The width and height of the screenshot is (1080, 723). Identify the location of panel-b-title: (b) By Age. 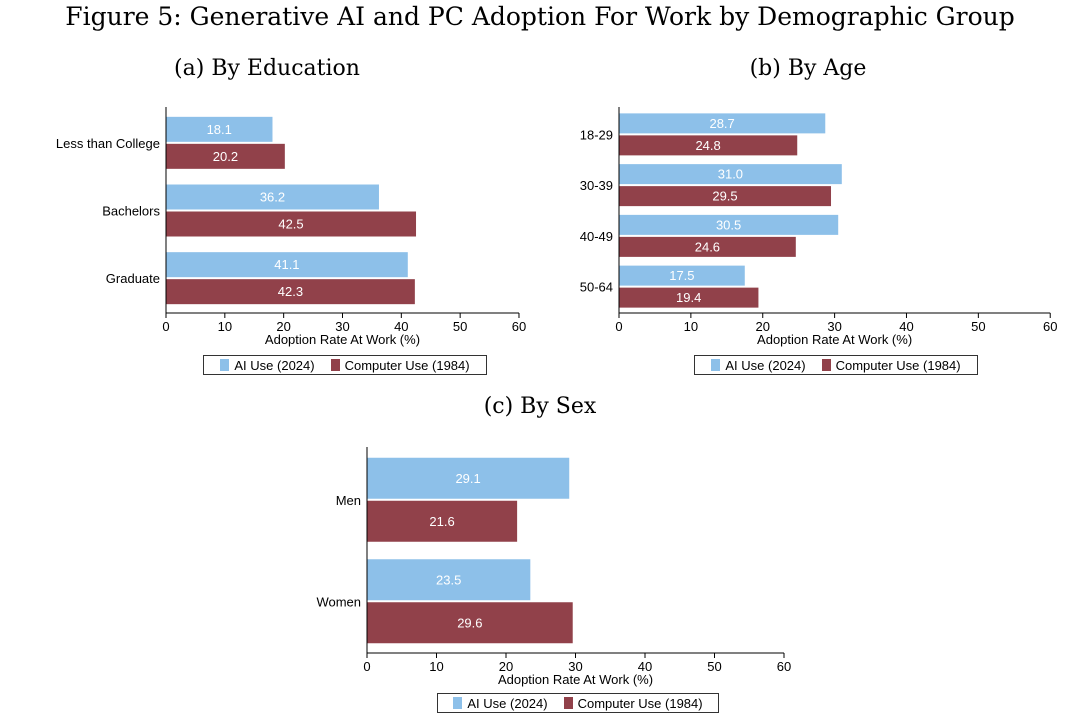
(808, 68).